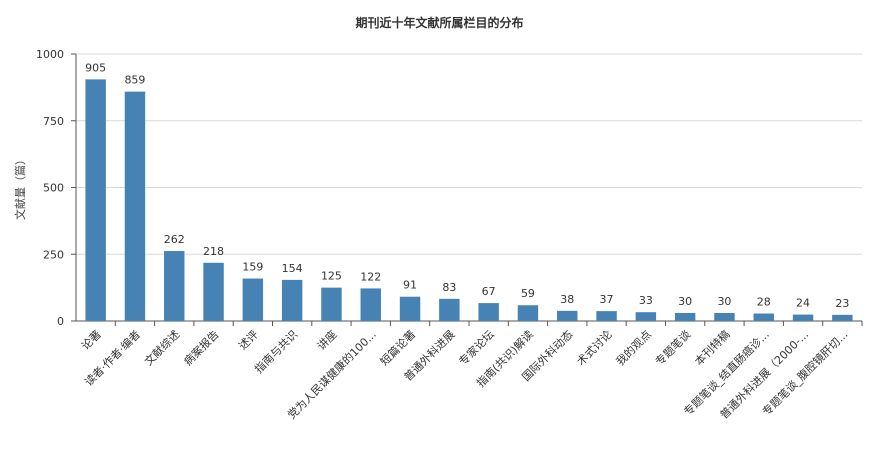 This screenshot has height=453, width=879. Describe the element at coordinates (331, 276) in the screenshot. I see `data-label: 125` at that location.